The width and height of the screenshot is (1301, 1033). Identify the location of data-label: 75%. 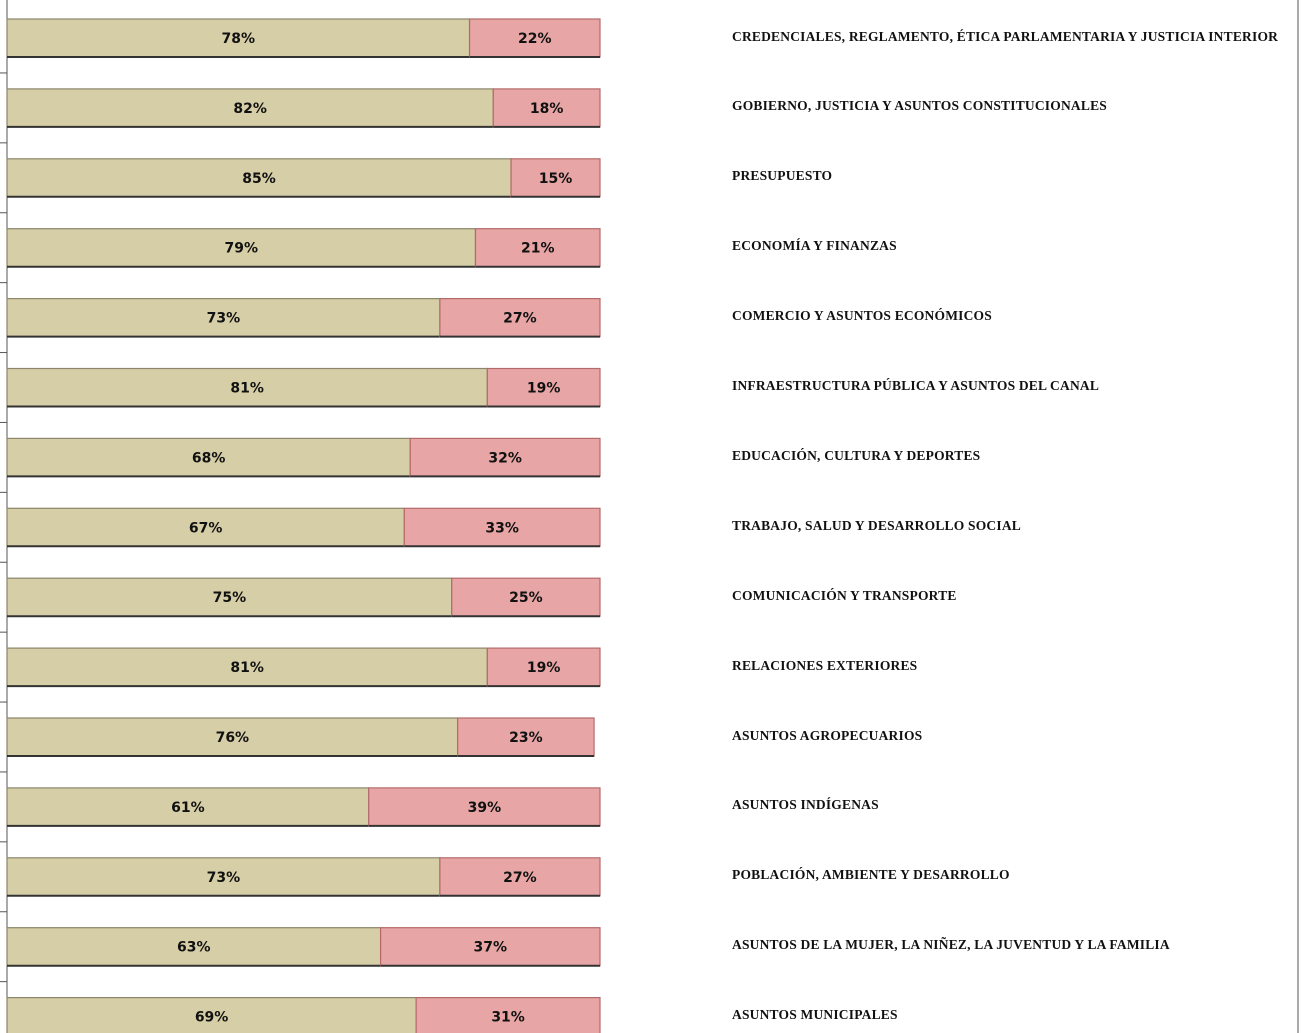
(230, 598).